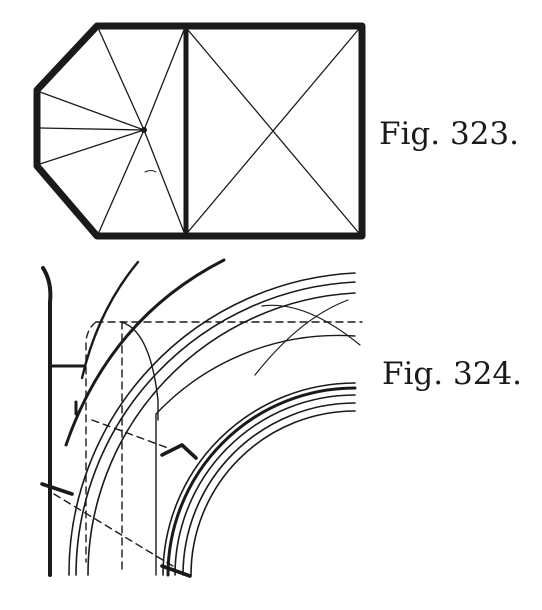  I want to click on fig-323-ridge-rib, so click(92, 129).